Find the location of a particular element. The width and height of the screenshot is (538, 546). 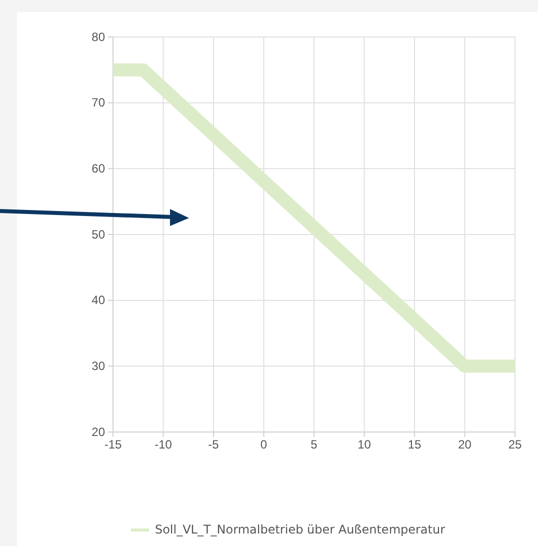

x-tick-label: -15 is located at coordinates (113, 445).